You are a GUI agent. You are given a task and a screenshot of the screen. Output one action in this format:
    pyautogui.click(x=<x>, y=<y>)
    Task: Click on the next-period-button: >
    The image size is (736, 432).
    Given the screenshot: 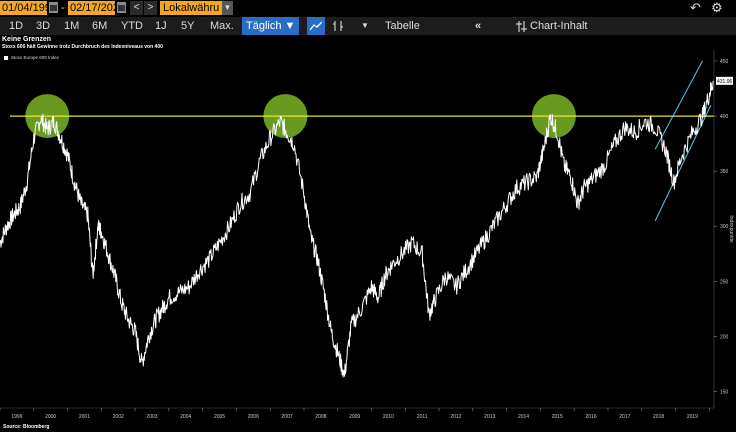 What is the action you would take?
    pyautogui.click(x=150, y=8)
    